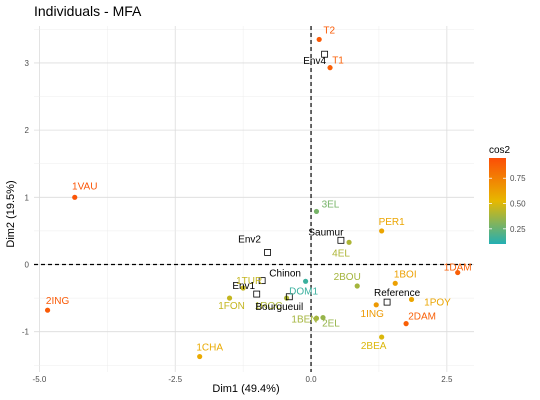  I want to click on y-axis-ticks: -1 0 1 2 3, so click(26, 198).